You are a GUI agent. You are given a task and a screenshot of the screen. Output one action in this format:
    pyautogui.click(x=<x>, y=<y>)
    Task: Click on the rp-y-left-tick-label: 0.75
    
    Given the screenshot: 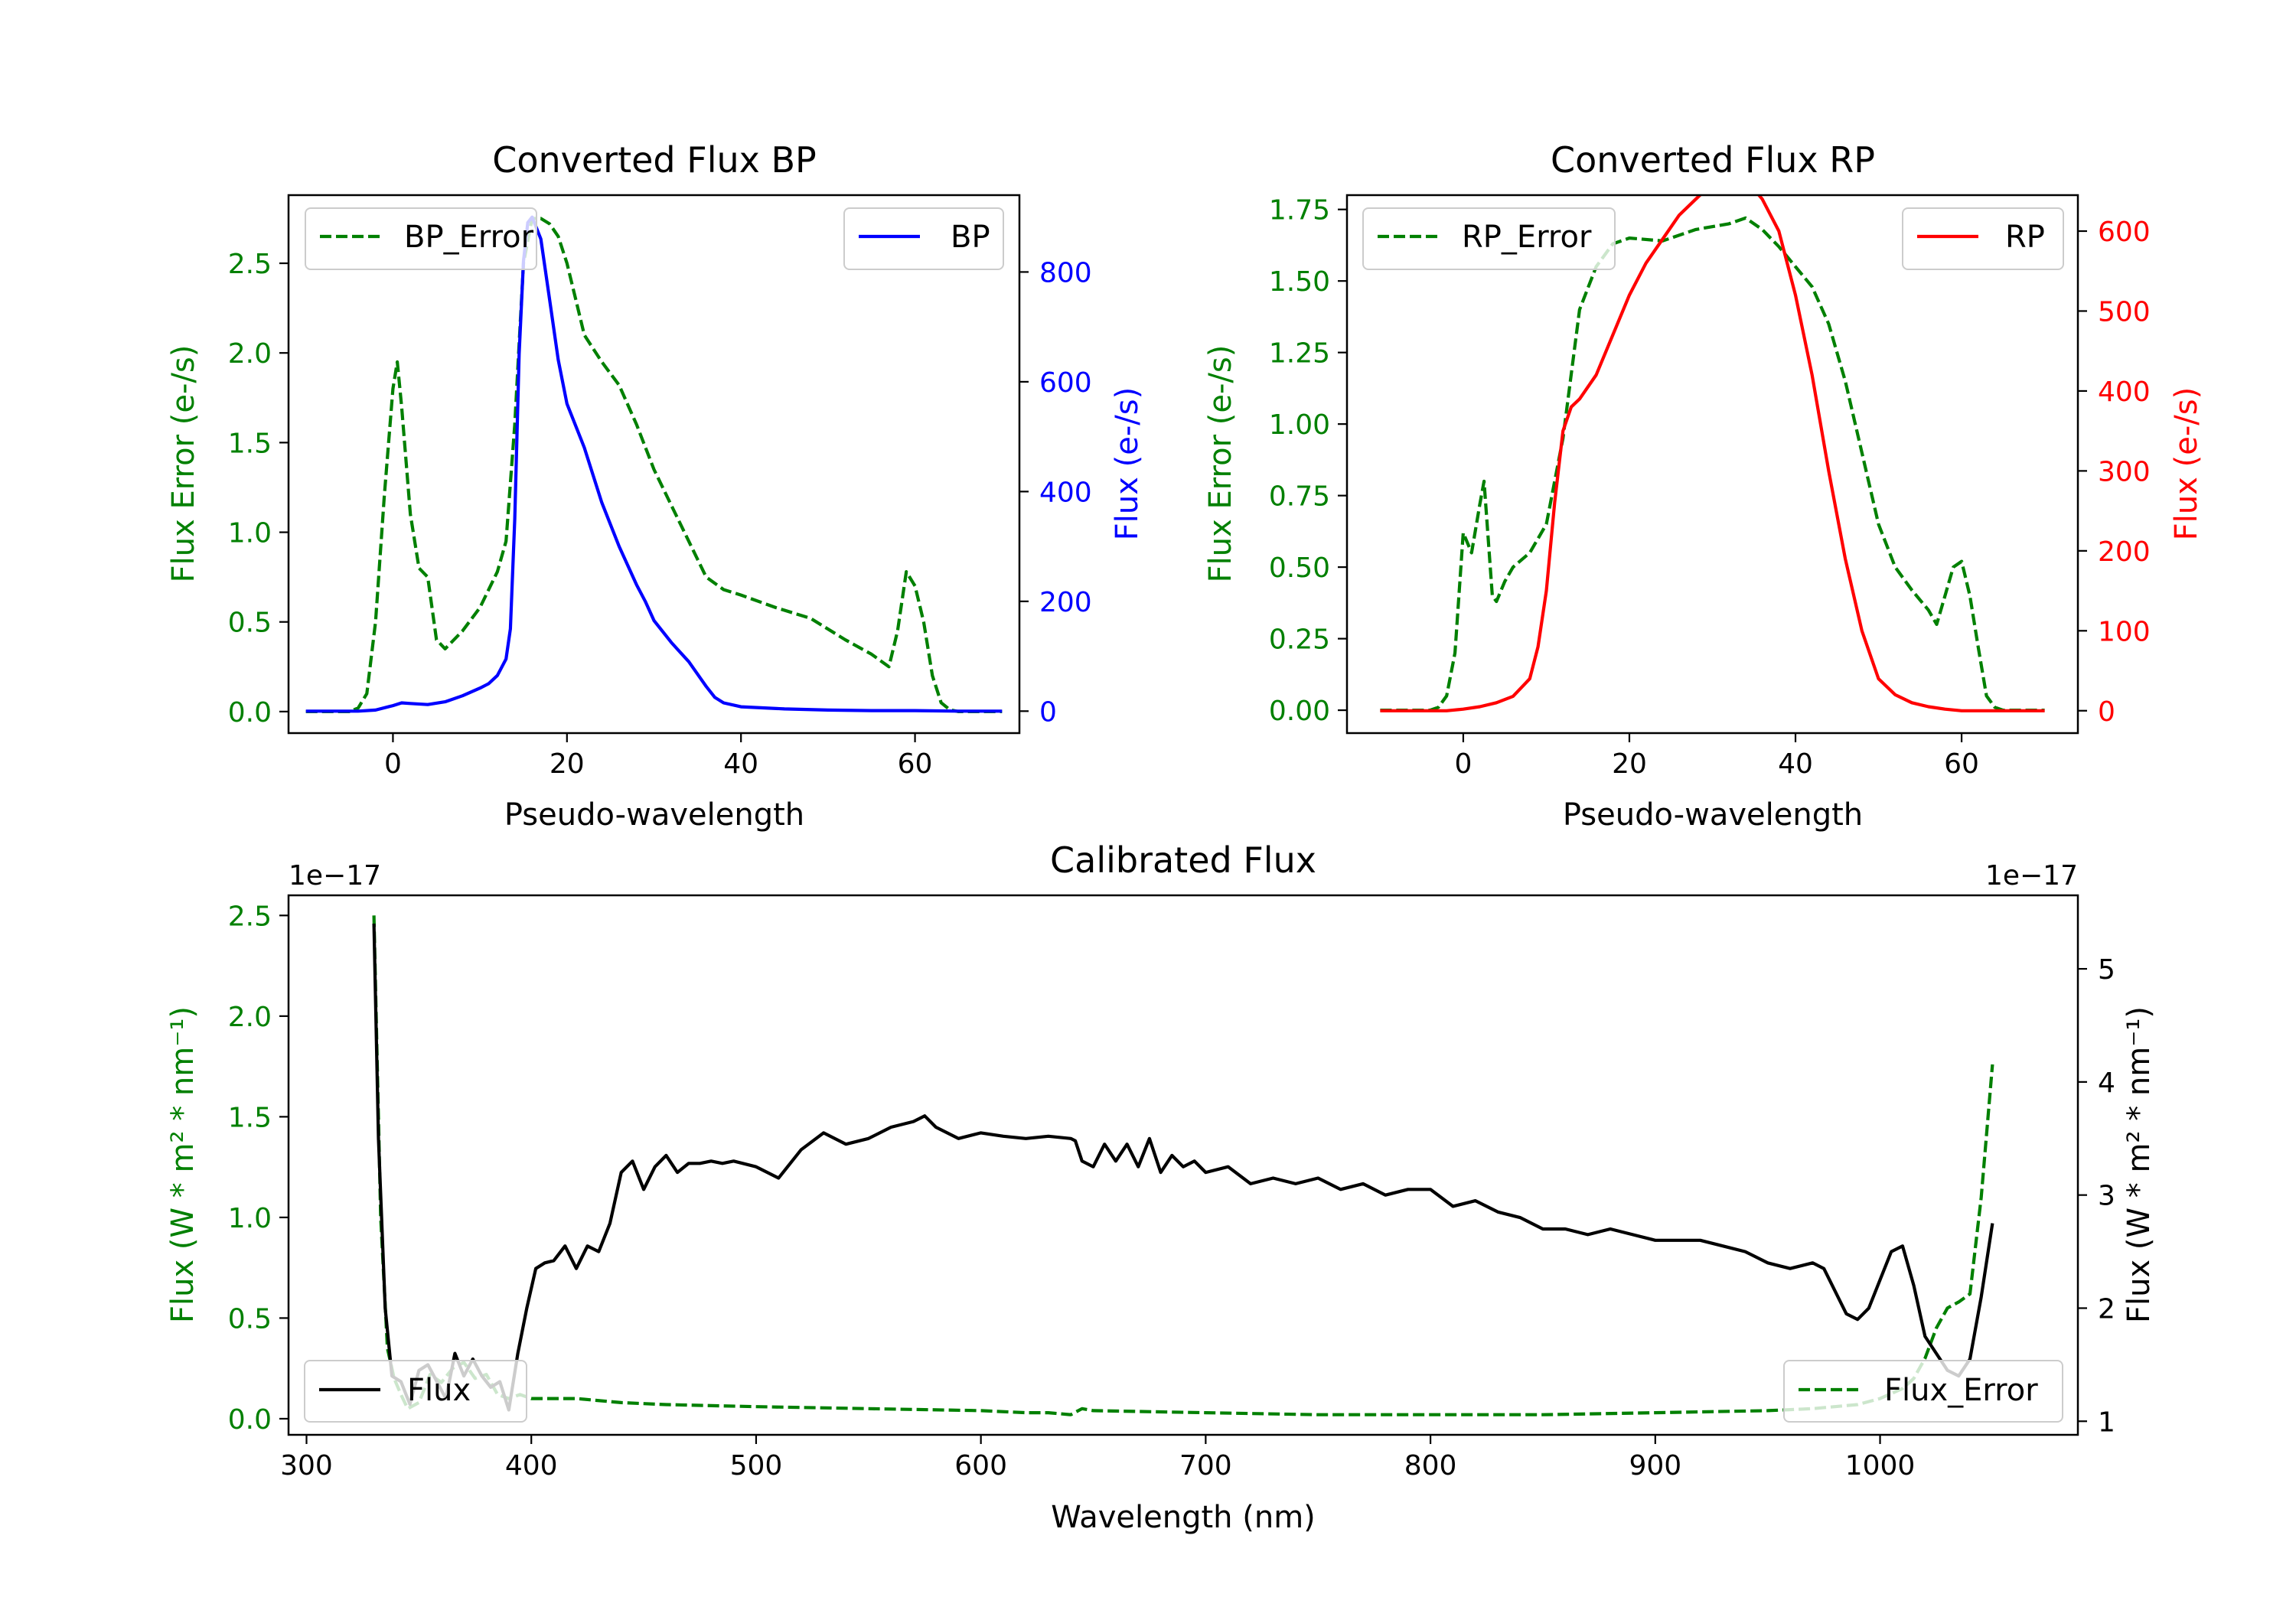 What is the action you would take?
    pyautogui.click(x=1299, y=497)
    